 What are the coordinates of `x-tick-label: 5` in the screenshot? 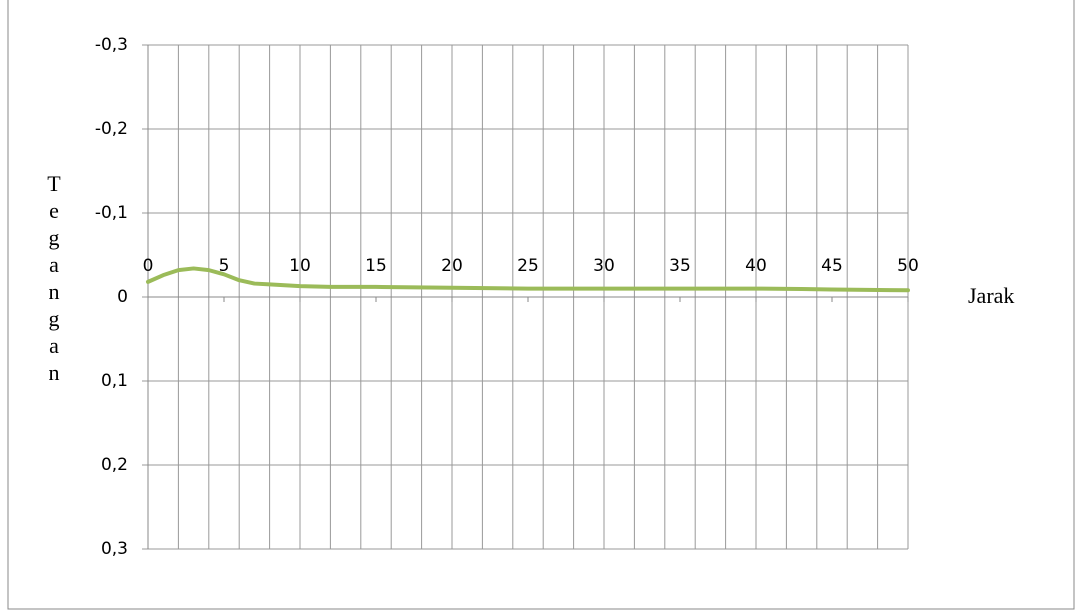 It's located at (224, 266).